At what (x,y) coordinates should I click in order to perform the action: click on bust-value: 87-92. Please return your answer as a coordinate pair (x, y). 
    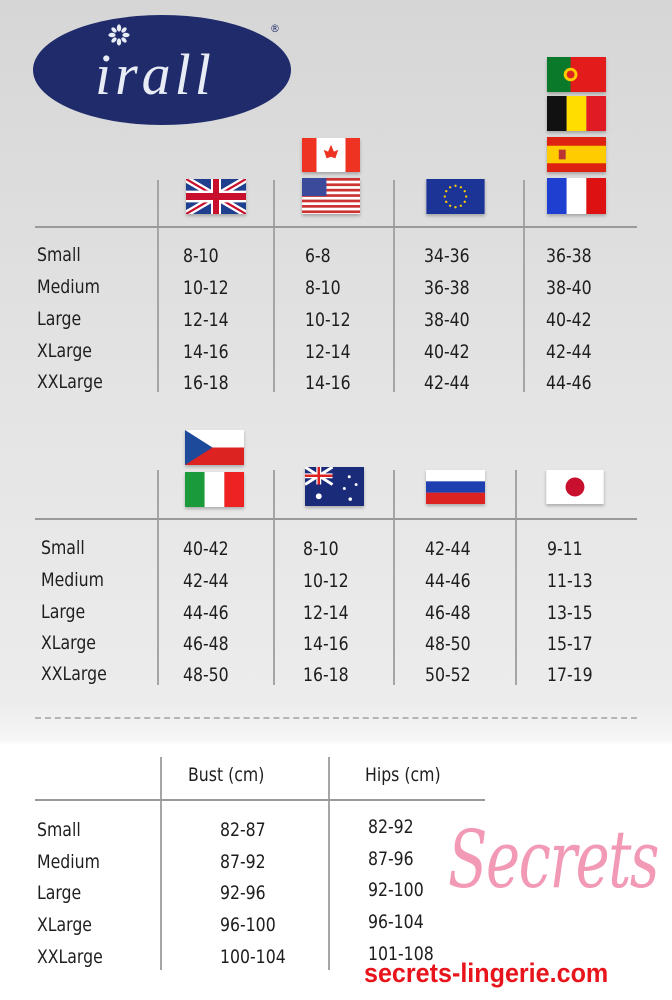
    Looking at the image, I should click on (243, 862).